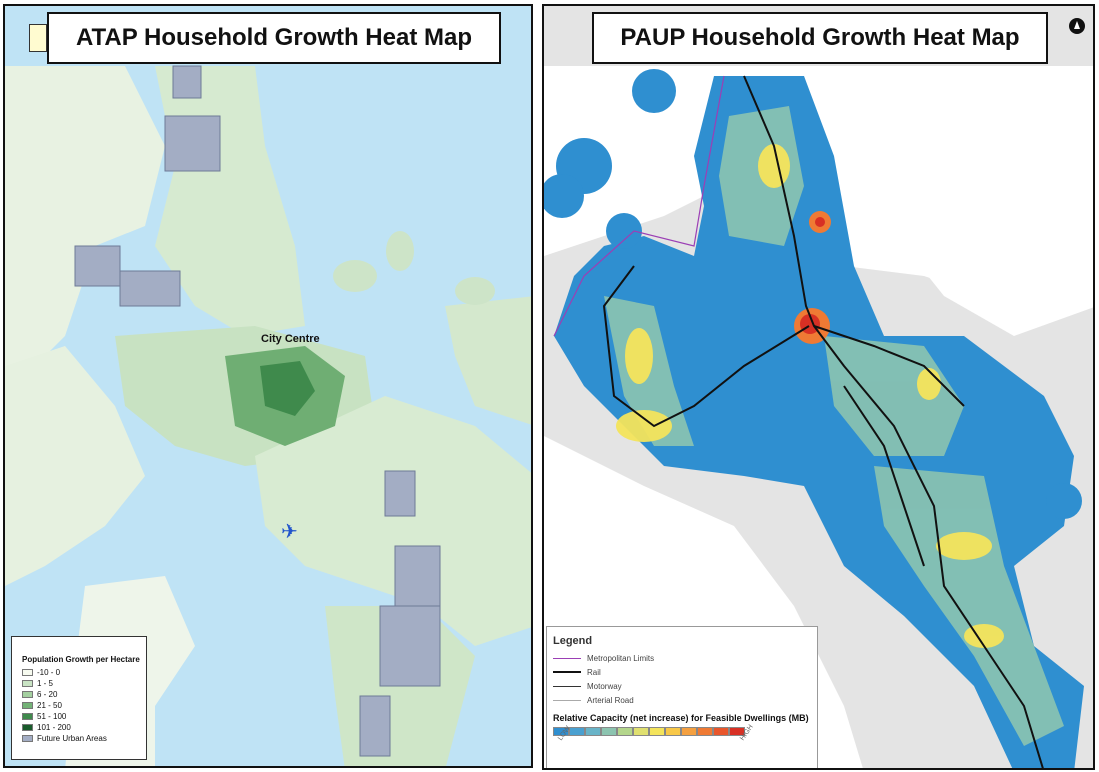 Image resolution: width=1099 pixels, height=772 pixels. What do you see at coordinates (287, 388) in the screenshot?
I see `city-inner` at bounding box center [287, 388].